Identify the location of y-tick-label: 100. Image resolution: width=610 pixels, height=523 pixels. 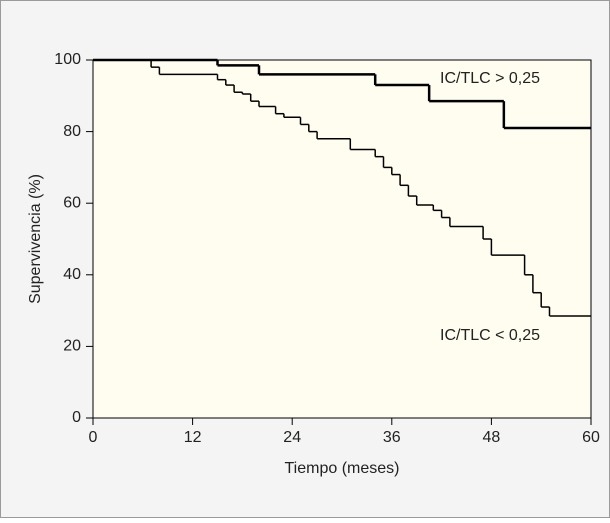
(67, 59).